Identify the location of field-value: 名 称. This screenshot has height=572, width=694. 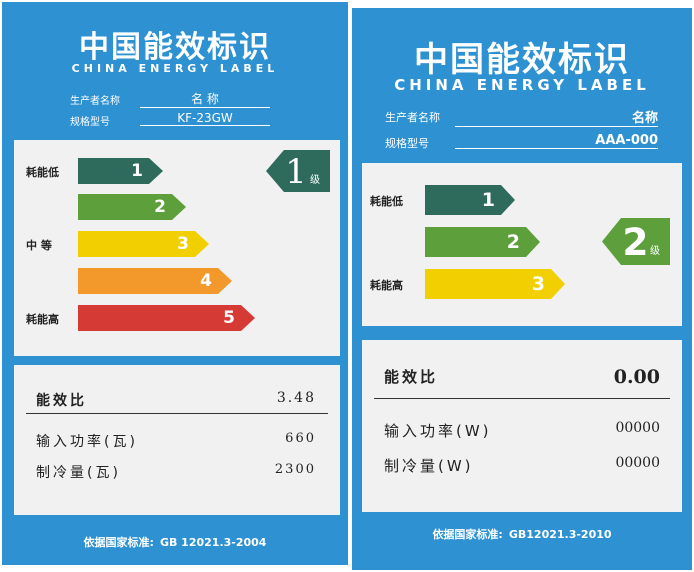
(205, 99).